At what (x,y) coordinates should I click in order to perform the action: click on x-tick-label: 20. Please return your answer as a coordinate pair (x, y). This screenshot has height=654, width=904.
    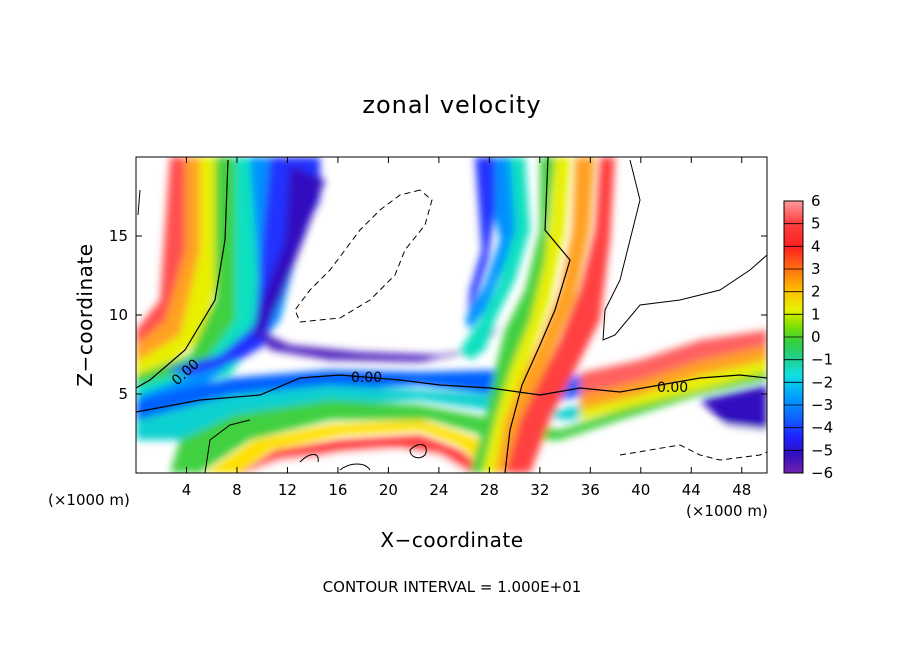
    Looking at the image, I should click on (388, 490).